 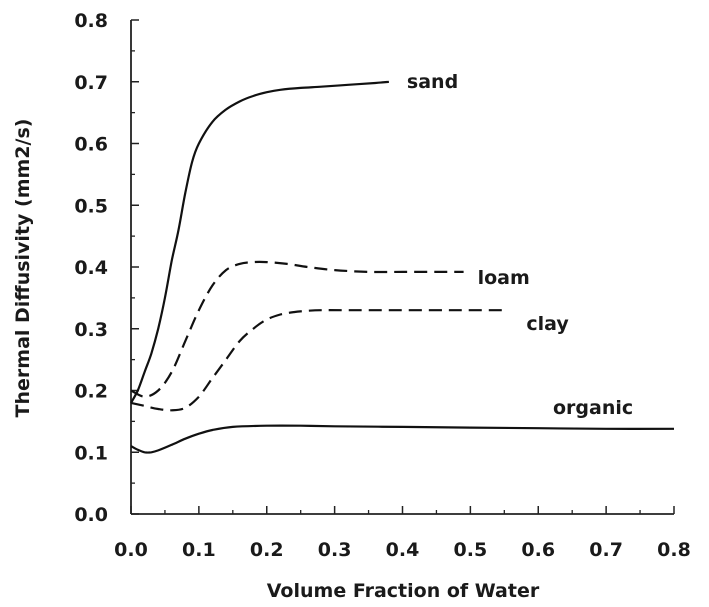 I want to click on y-tick-label: 0.4, so click(x=91, y=268).